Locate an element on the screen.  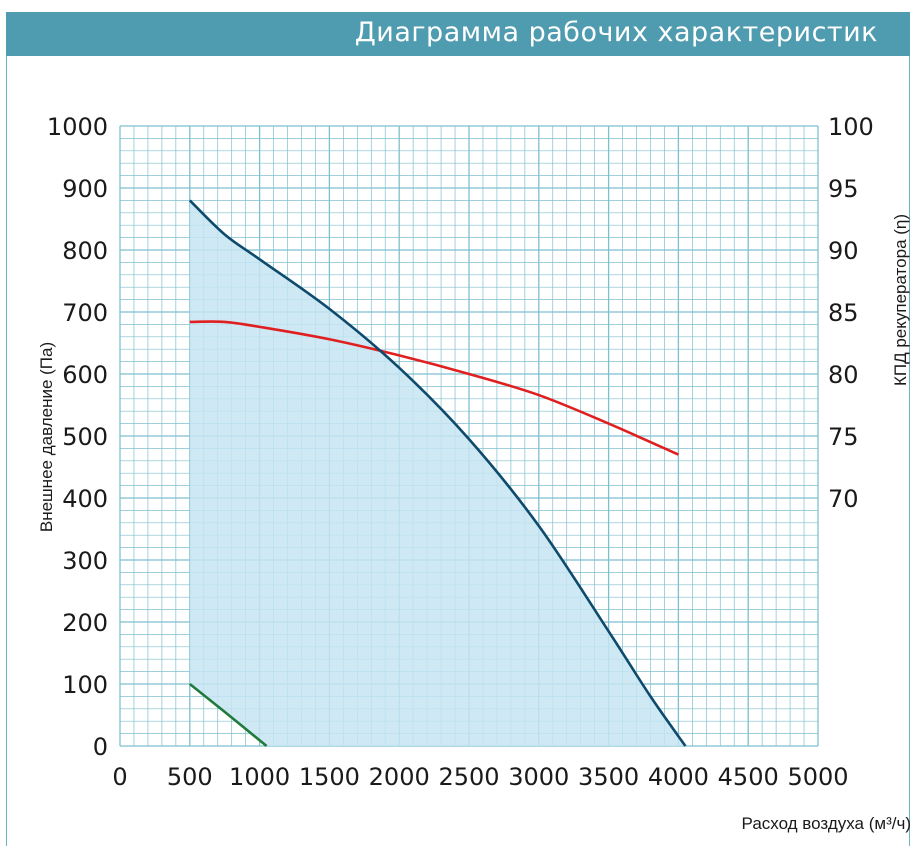
y-tick-label: 500 is located at coordinates (85, 437).